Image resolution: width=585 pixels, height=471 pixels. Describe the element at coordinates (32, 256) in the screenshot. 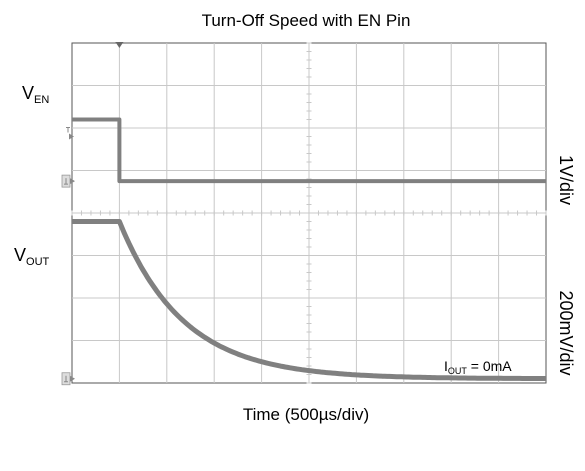

I see `vout-label: VOUT` at that location.